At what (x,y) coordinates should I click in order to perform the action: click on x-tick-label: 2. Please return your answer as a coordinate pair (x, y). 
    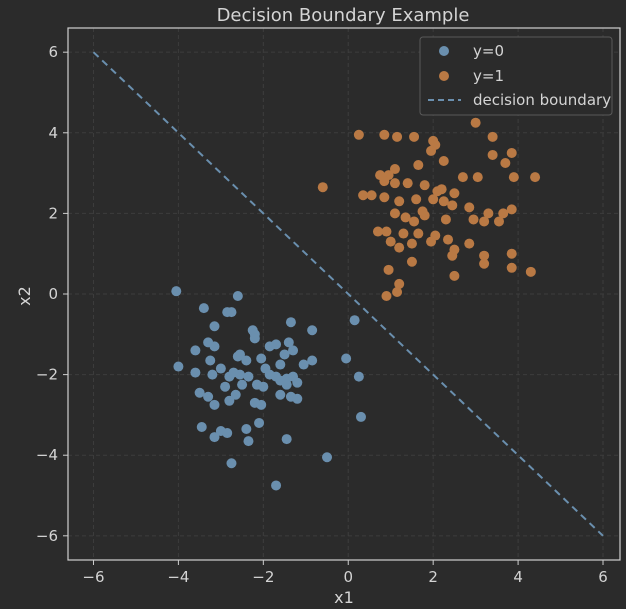
    Looking at the image, I should click on (433, 577).